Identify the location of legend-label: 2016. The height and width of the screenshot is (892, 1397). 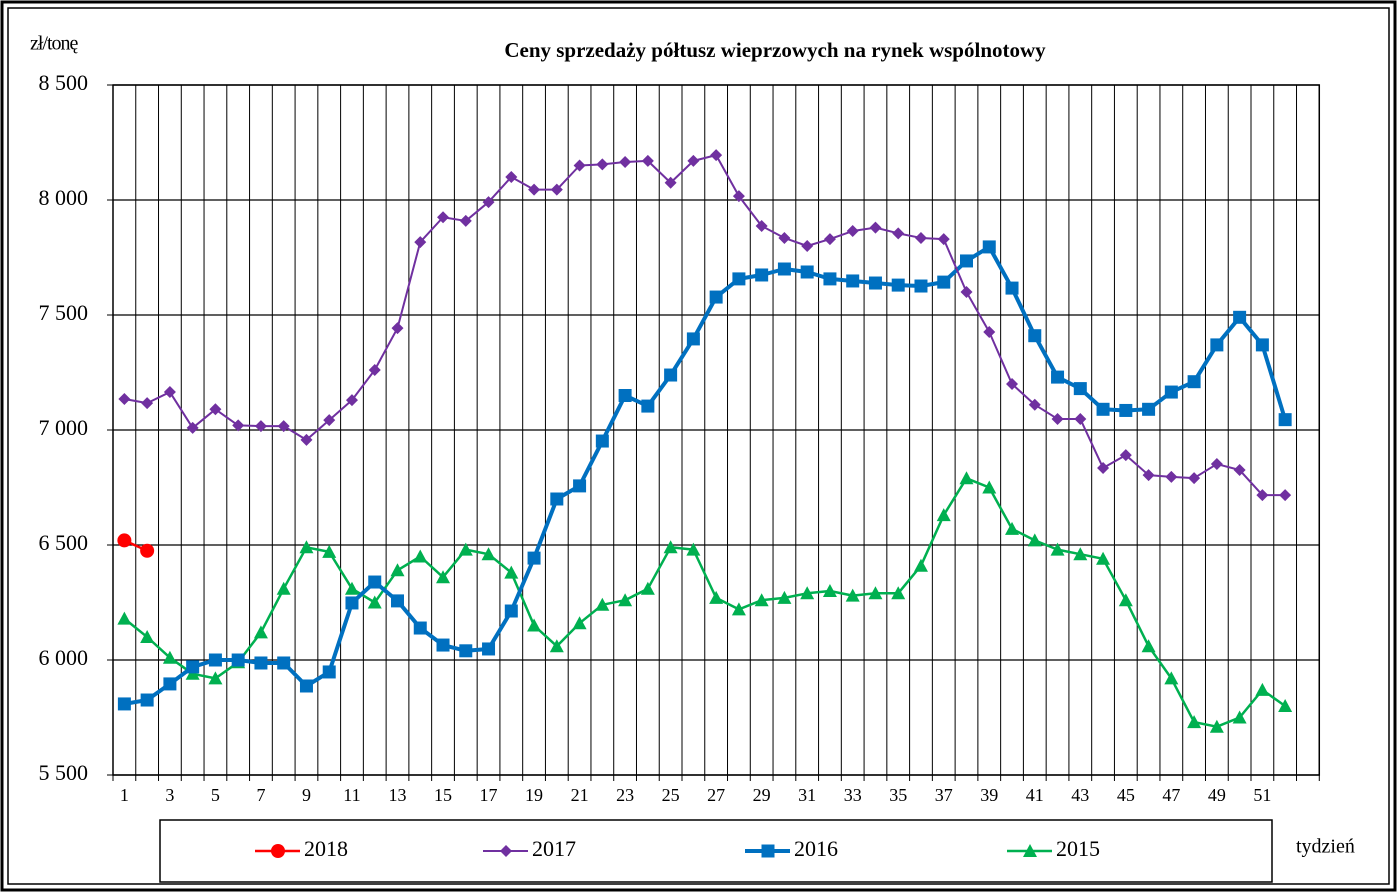
(816, 848).